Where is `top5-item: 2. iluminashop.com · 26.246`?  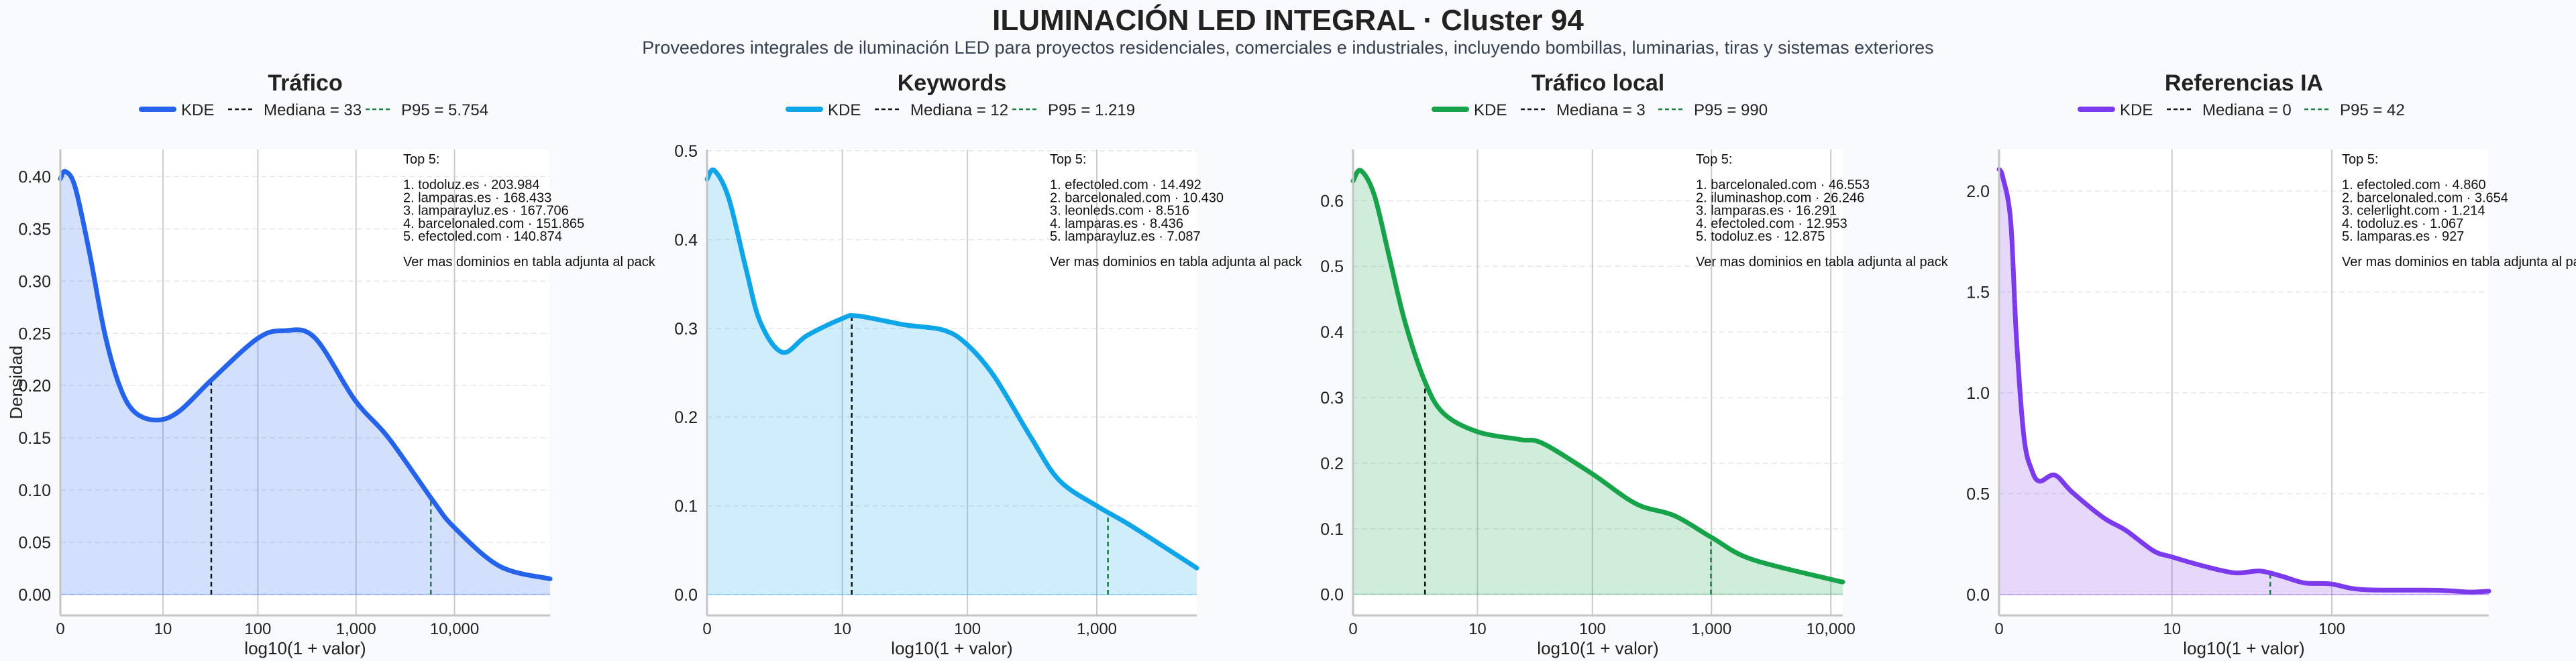
top5-item: 2. iluminashop.com · 26.246 is located at coordinates (1780, 197).